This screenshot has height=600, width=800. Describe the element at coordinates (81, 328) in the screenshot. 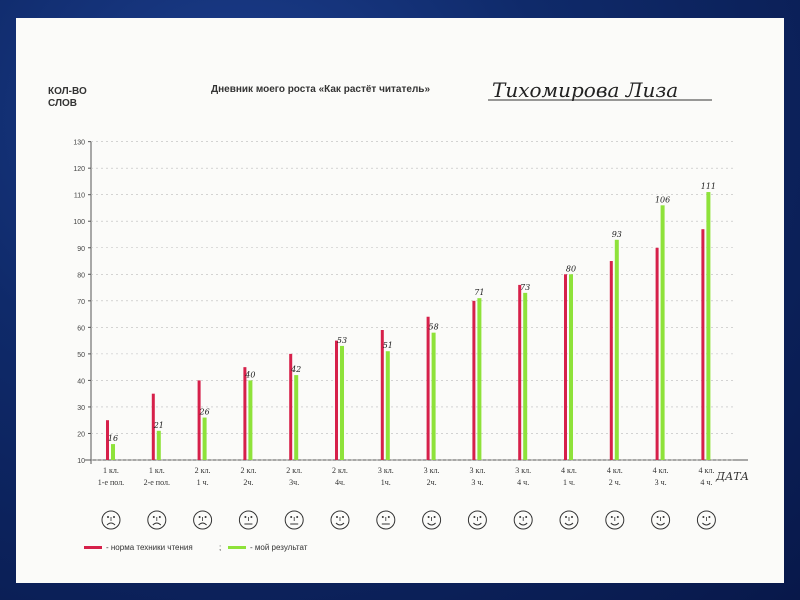

I see `y-tick-label: 60` at that location.